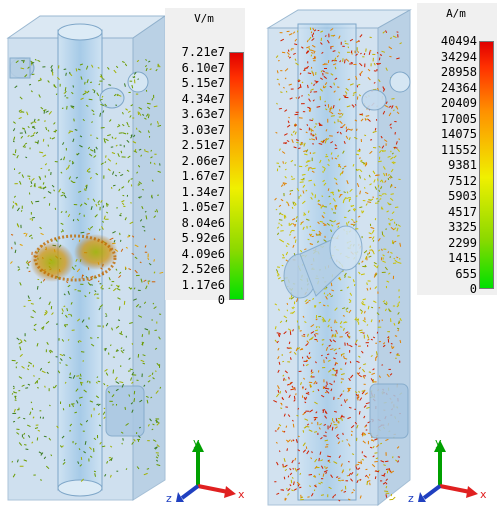  Describe the element at coordinates (203, 253) in the screenshot. I see `legend-tick-label: 4.09e6` at that location.